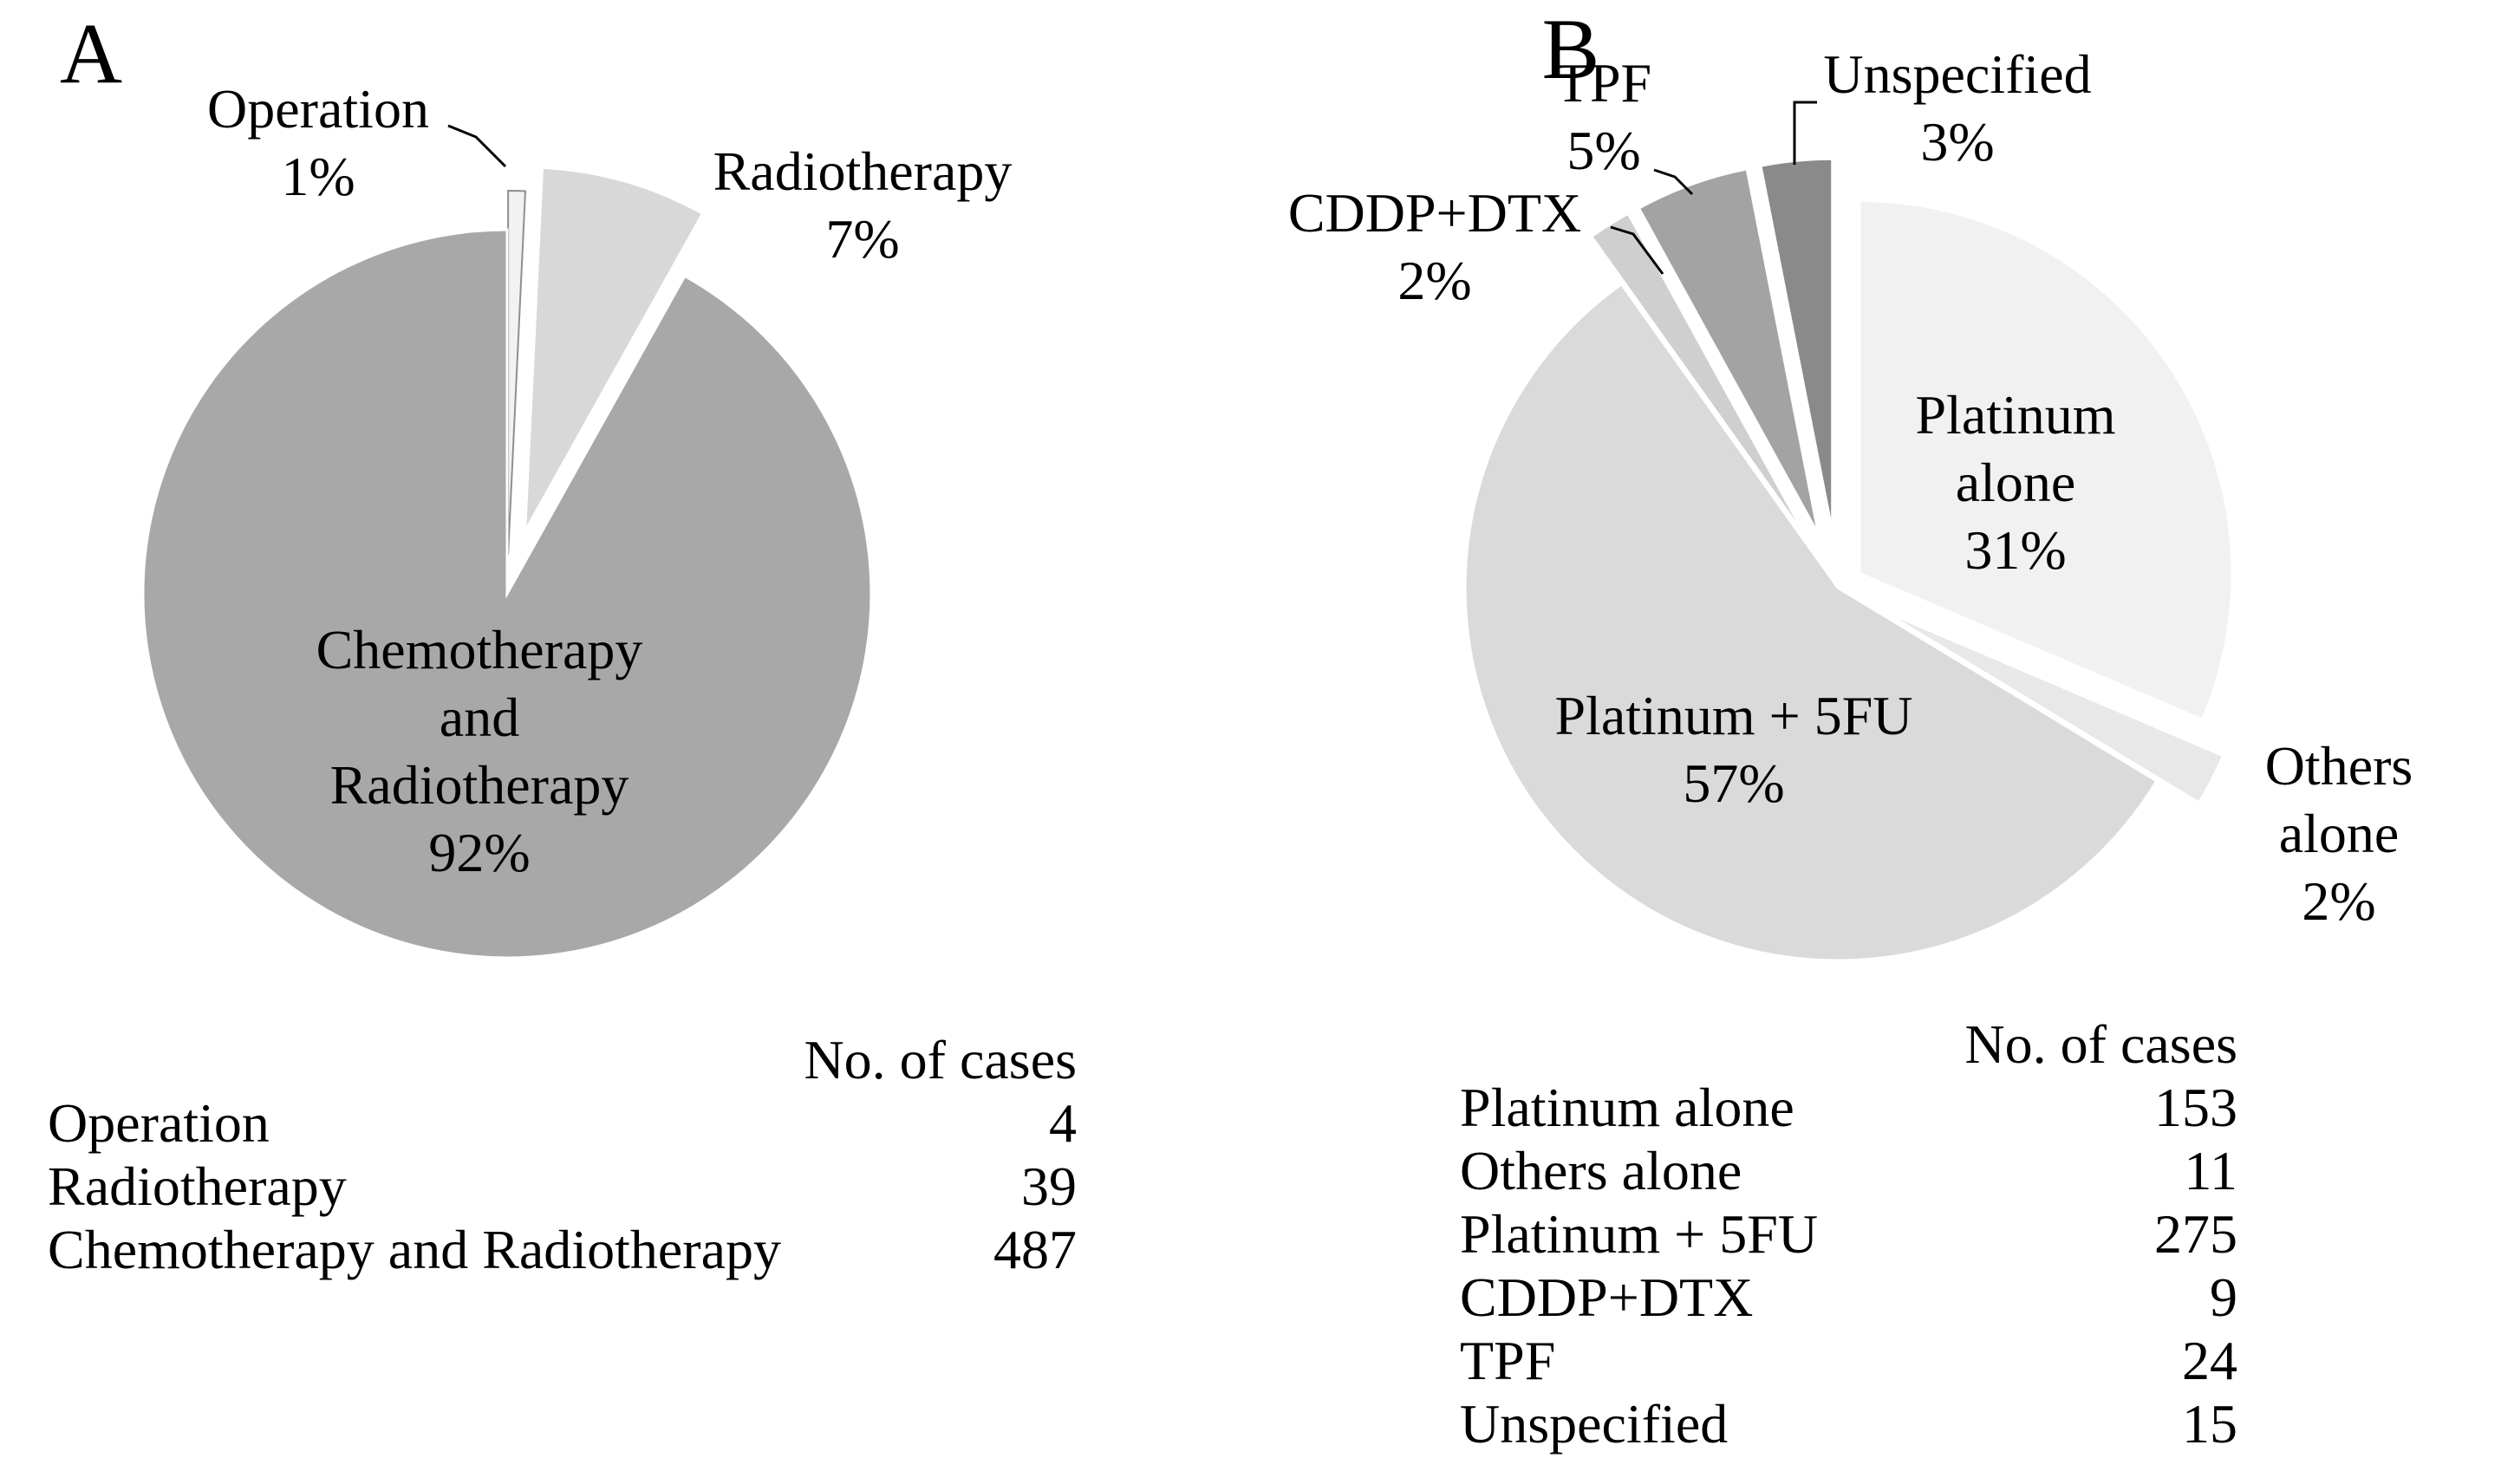 The height and width of the screenshot is (1484, 2501). What do you see at coordinates (517, 372) in the screenshot?
I see `pie-slice-operation` at bounding box center [517, 372].